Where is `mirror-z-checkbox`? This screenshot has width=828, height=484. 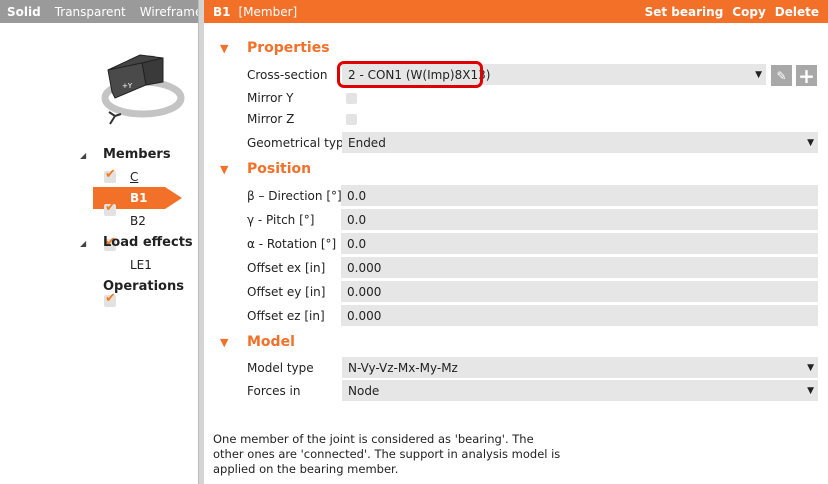 mirror-z-checkbox is located at coordinates (351, 119).